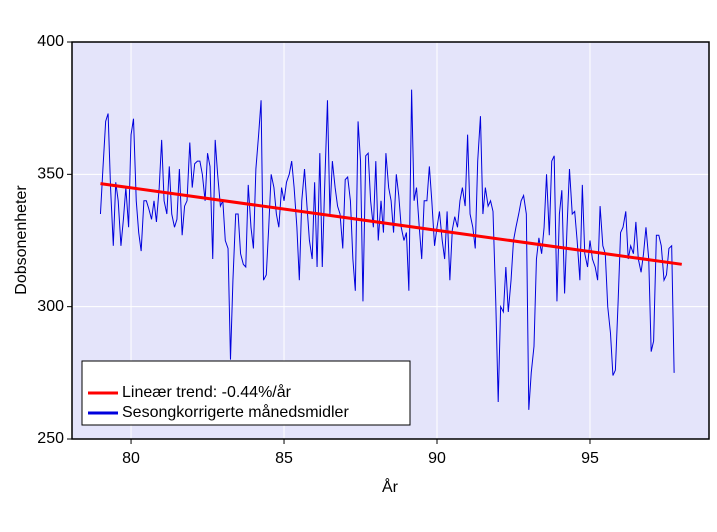  Describe the element at coordinates (50, 306) in the screenshot. I see `y-tick-label: 300` at that location.